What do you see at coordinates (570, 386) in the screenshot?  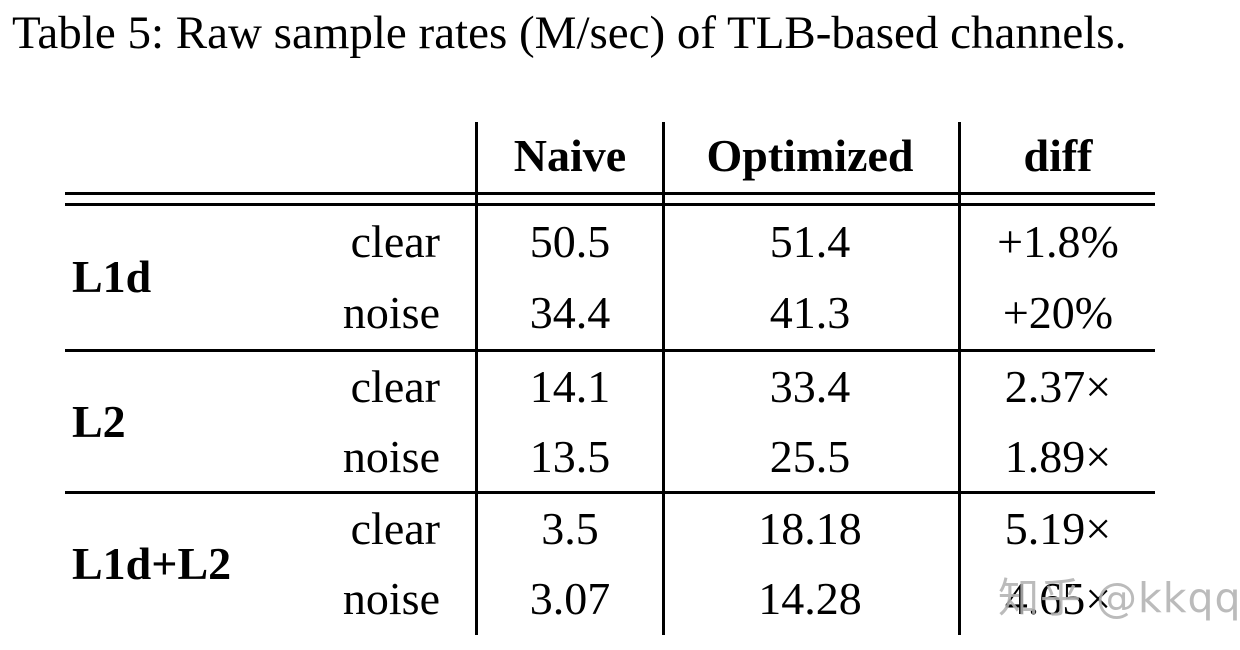 I see `cell-l2-clear-naive: 14.1` at bounding box center [570, 386].